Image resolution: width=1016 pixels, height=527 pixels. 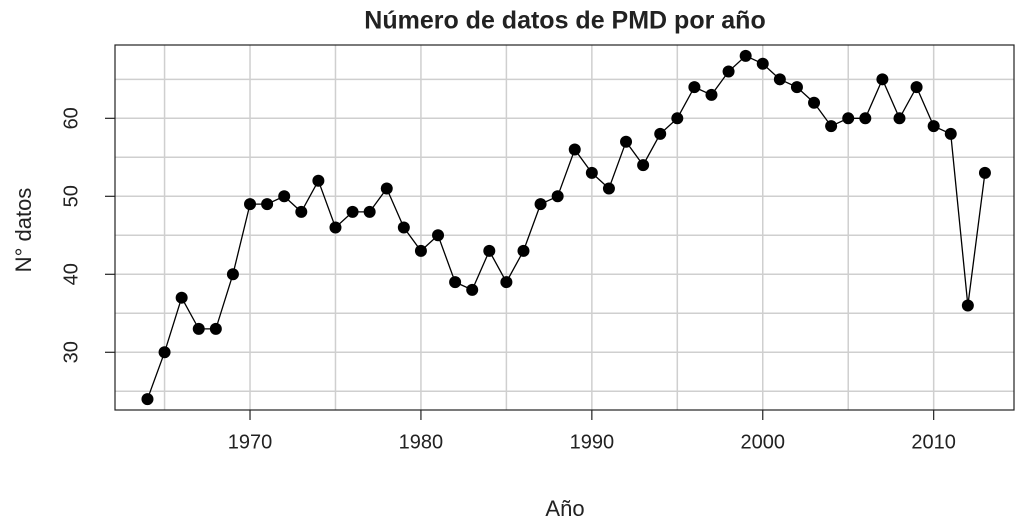 I want to click on y-tick-label: 60, so click(x=71, y=118).